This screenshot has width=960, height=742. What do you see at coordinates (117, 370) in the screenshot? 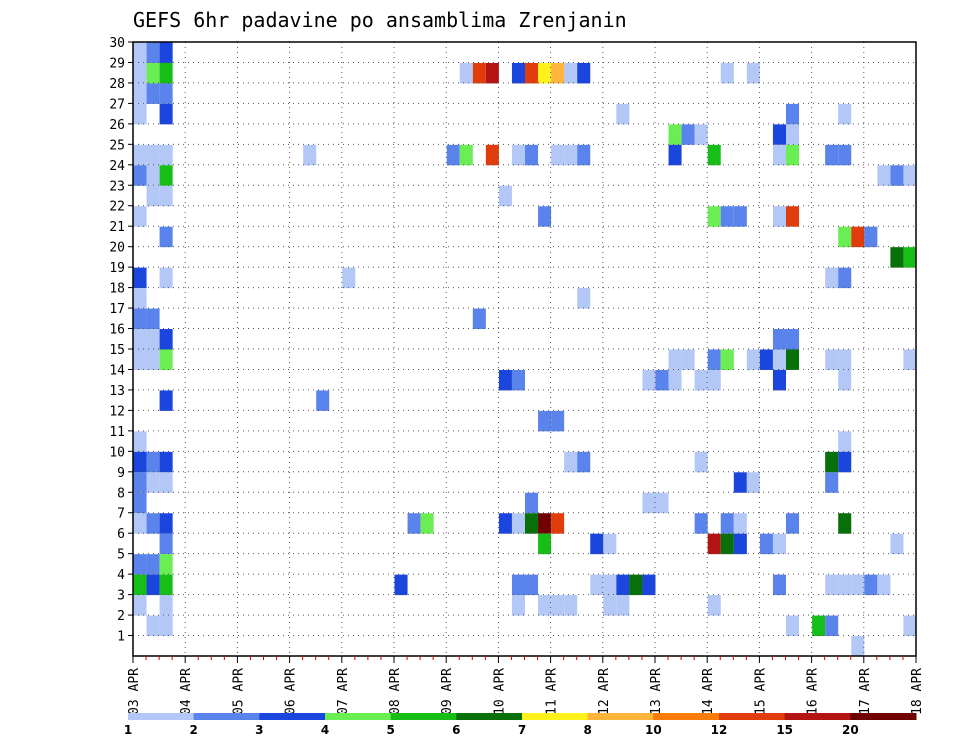
I see `y-tick-label: 14` at bounding box center [117, 370].